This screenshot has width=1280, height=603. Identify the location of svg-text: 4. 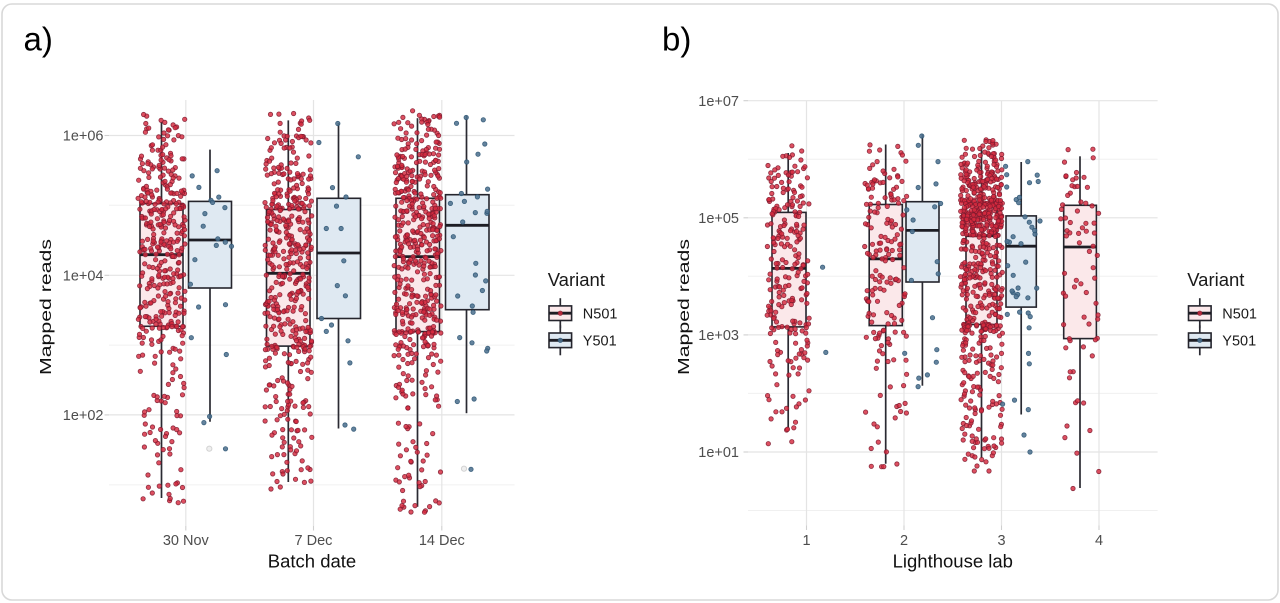
(1099, 541).